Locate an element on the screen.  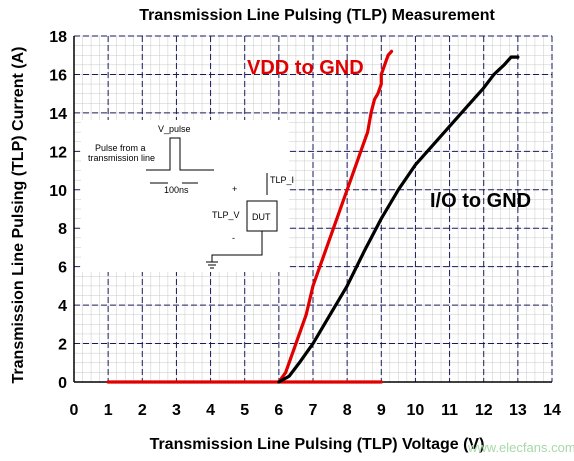
series-label-vdd: VDD to GND is located at coordinates (305, 68).